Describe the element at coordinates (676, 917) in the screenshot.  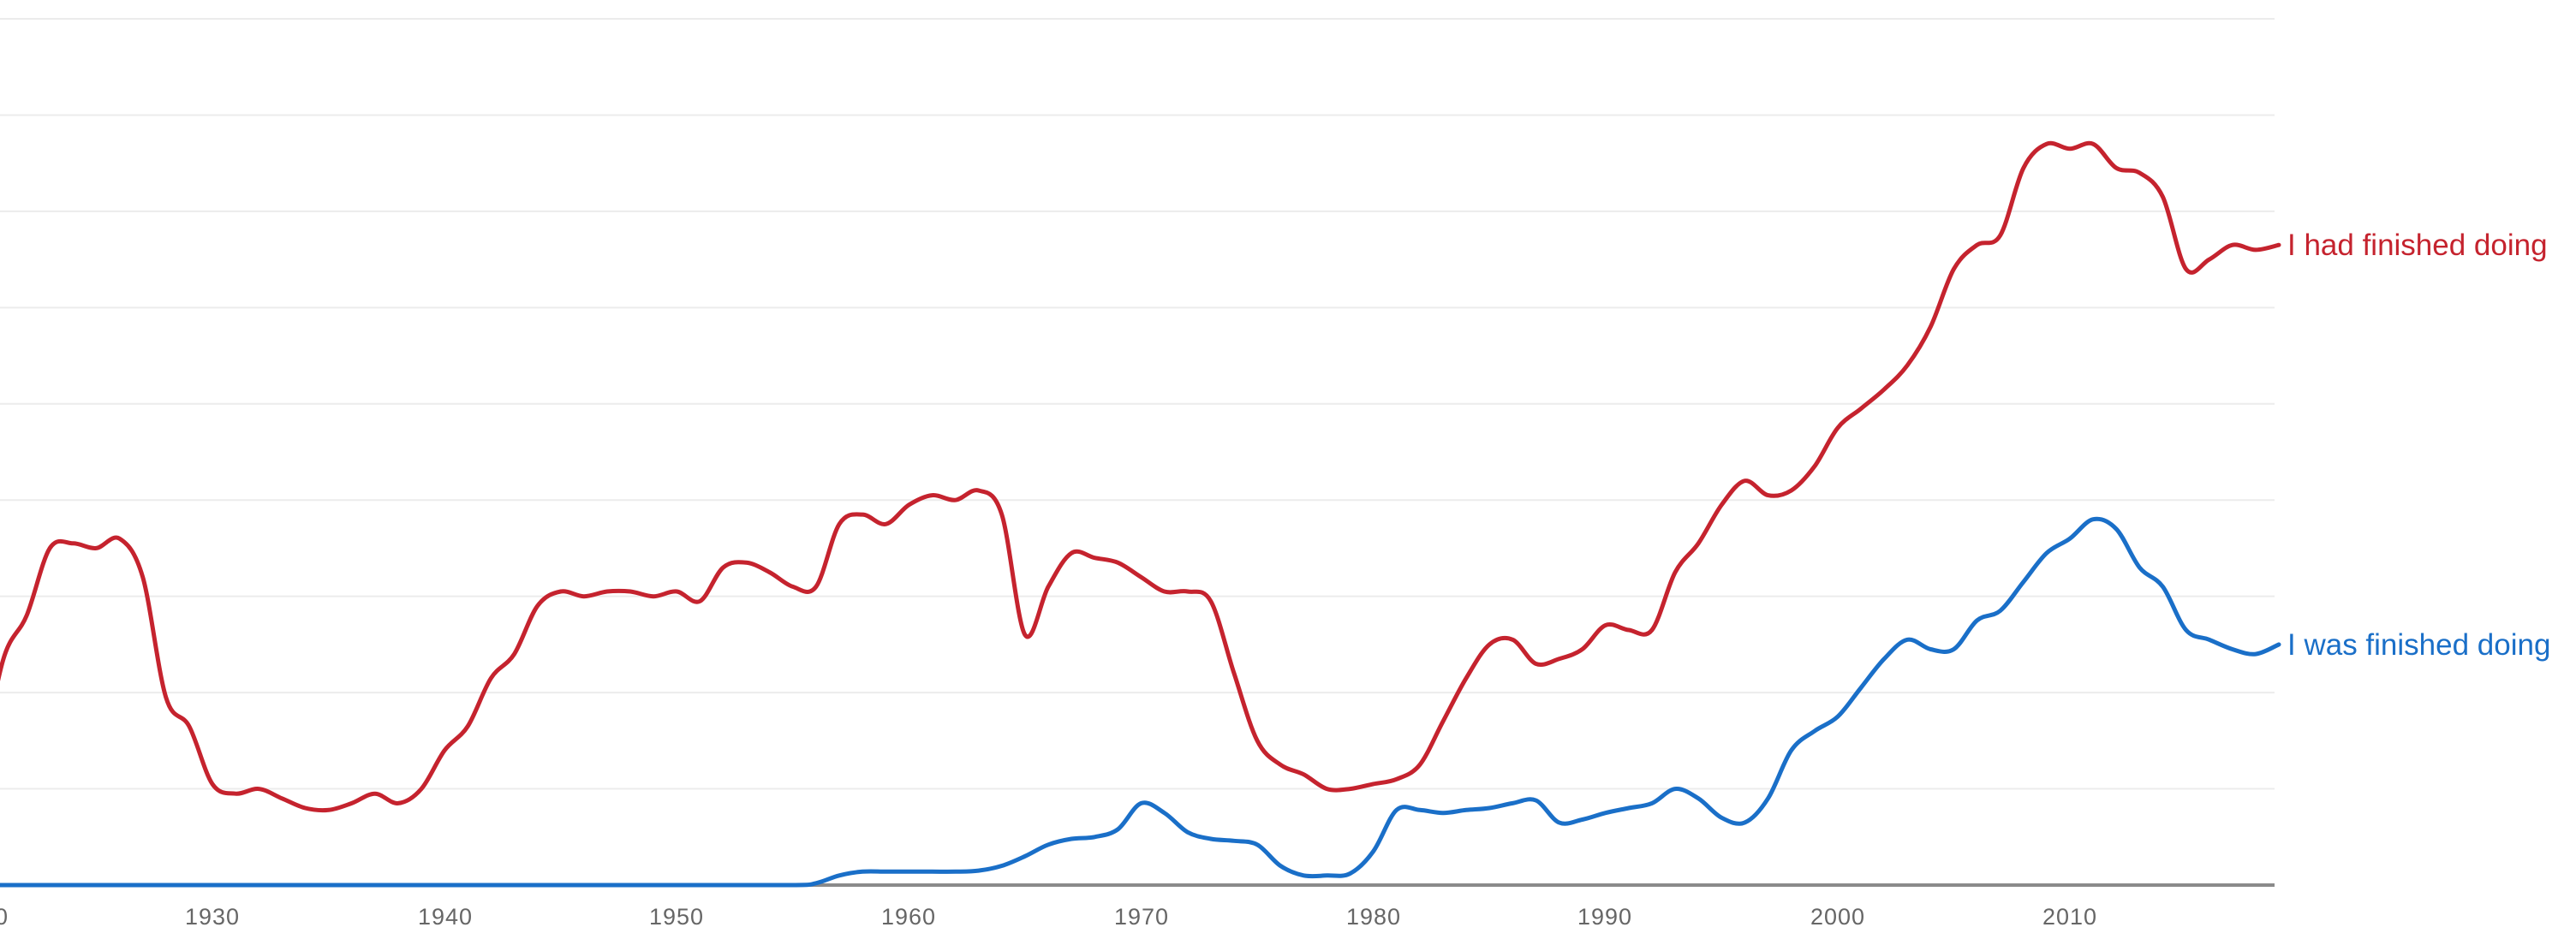
I see `x-tick-label: 1950` at that location.